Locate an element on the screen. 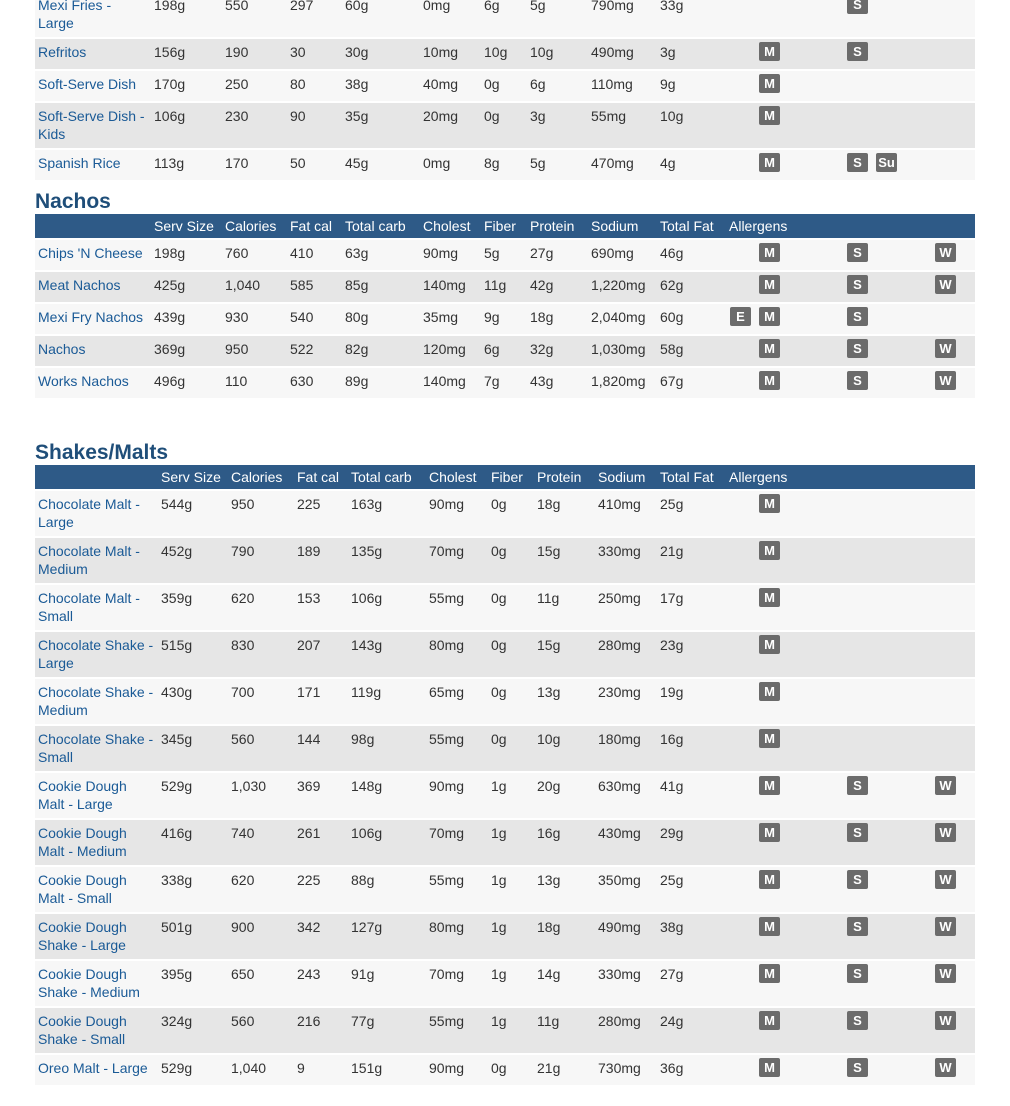 The width and height of the screenshot is (1010, 1106). nutrient-value: 163g is located at coordinates (387, 513).